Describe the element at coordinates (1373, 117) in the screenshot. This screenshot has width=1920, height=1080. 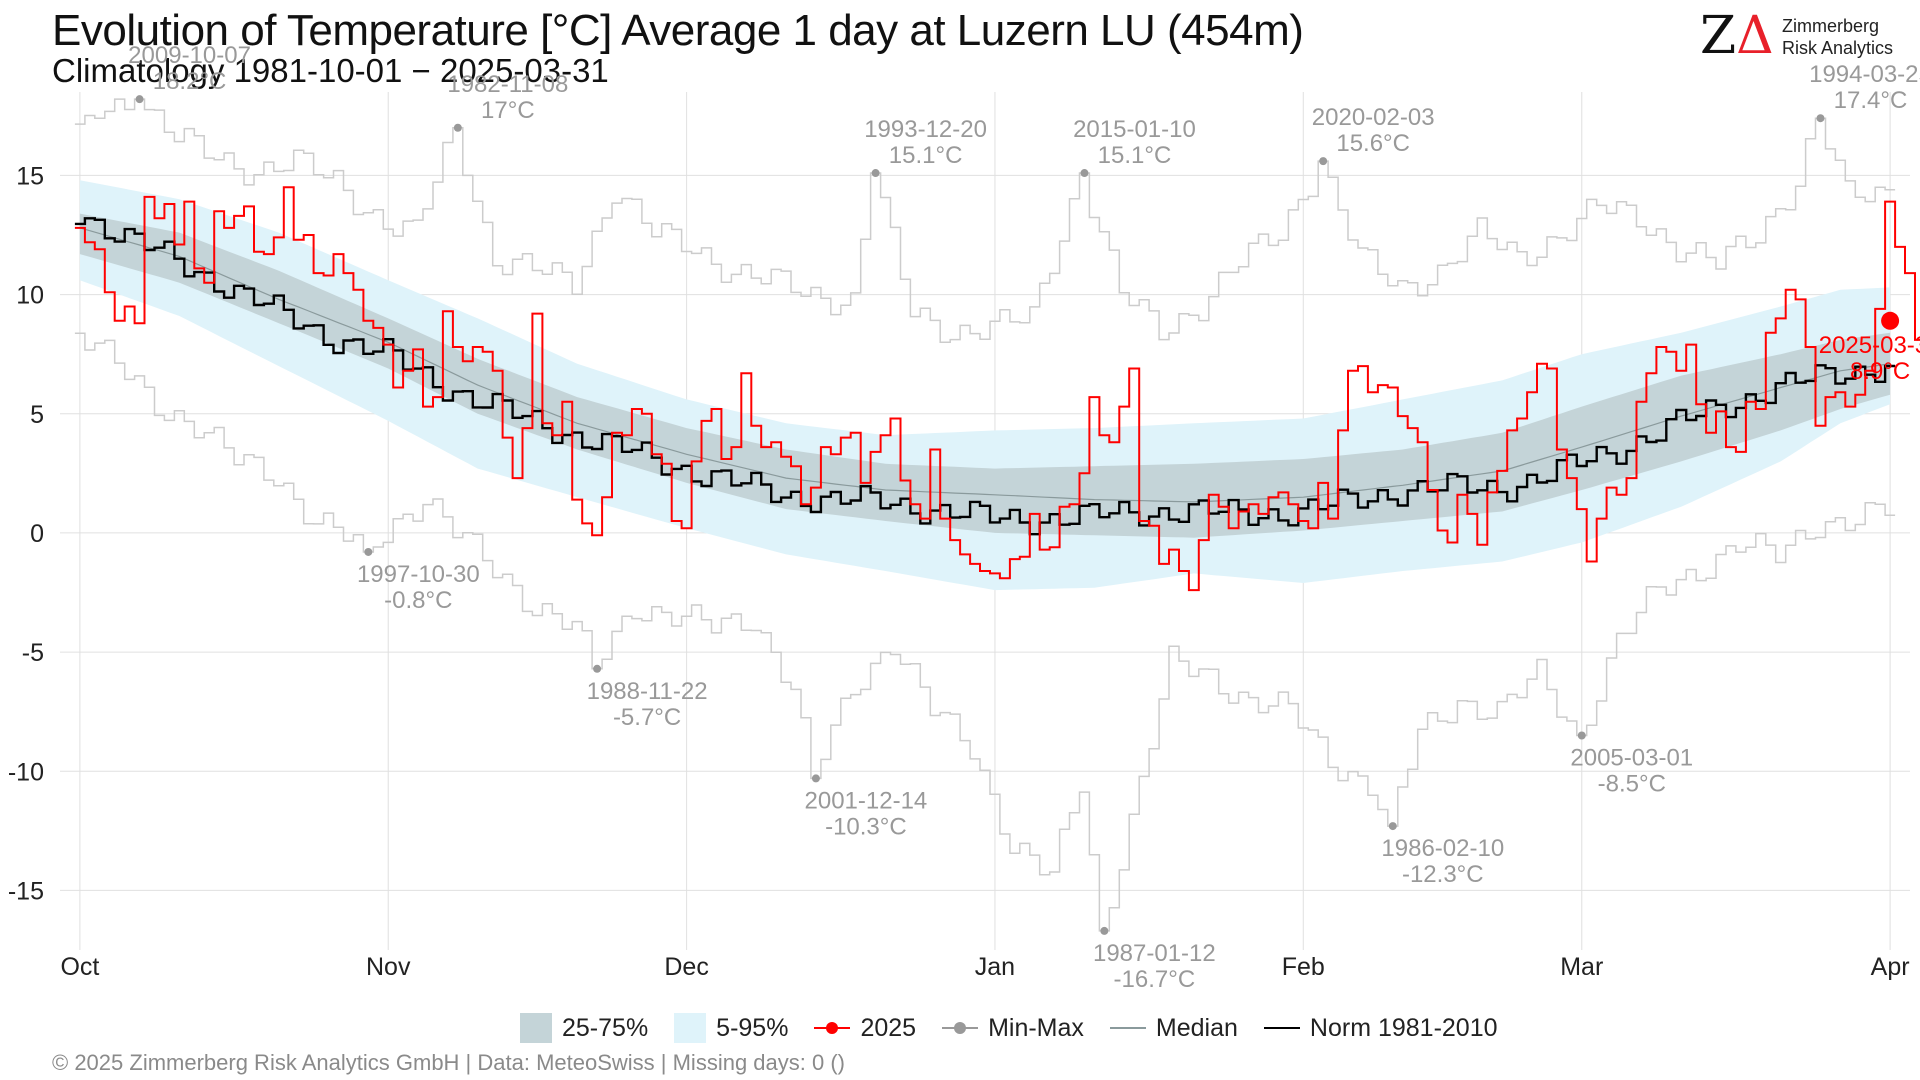
I see `record-date-label: 2020-02-03` at that location.